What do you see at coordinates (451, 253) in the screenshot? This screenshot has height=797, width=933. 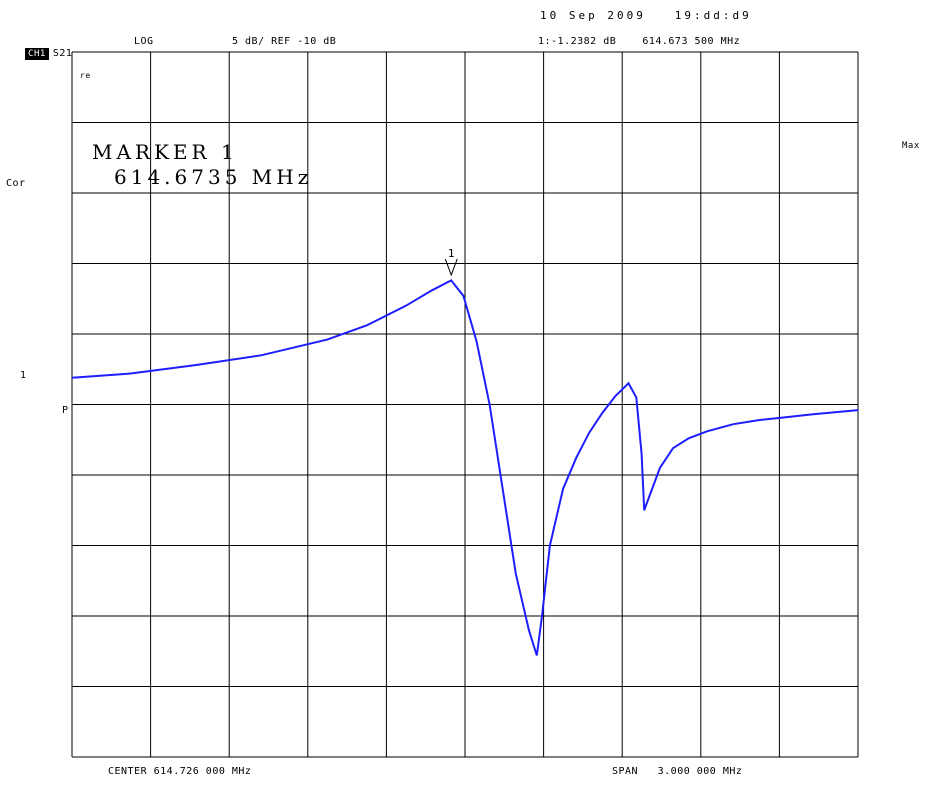 I see `marker-1-number: 1` at bounding box center [451, 253].